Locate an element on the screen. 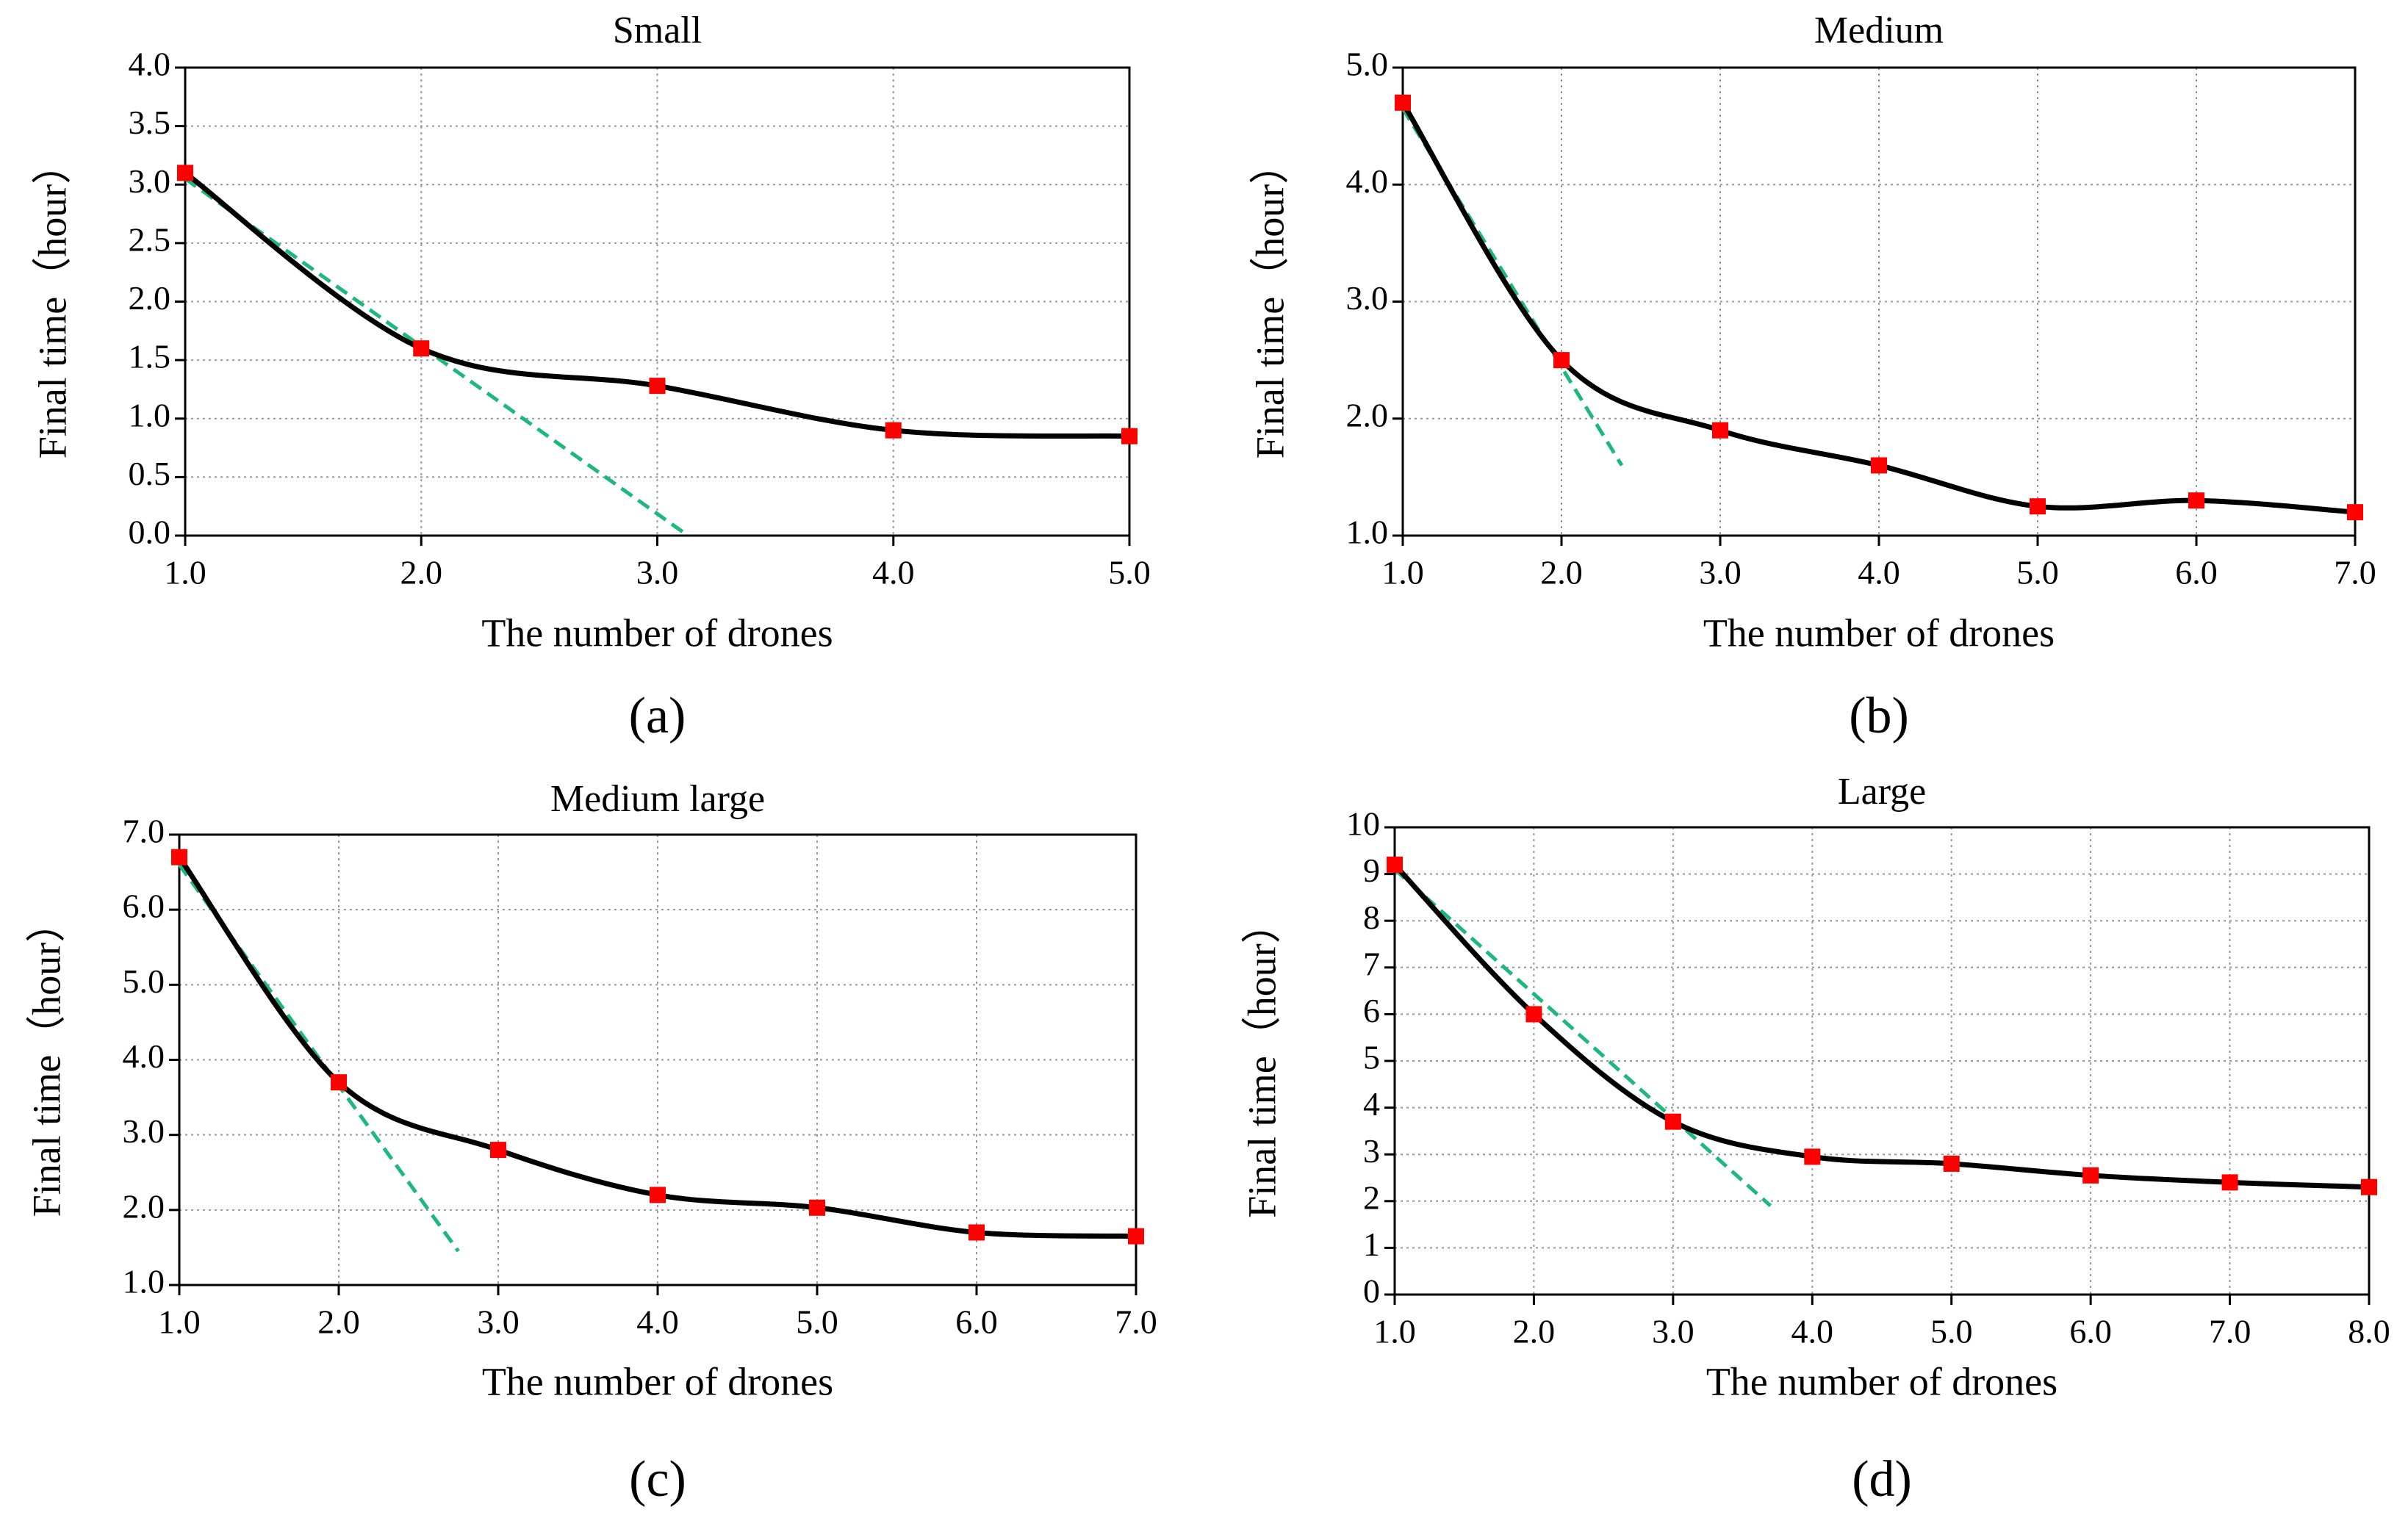 The image size is (2408, 1526). y-tick-label: 0.5 is located at coordinates (150, 473).